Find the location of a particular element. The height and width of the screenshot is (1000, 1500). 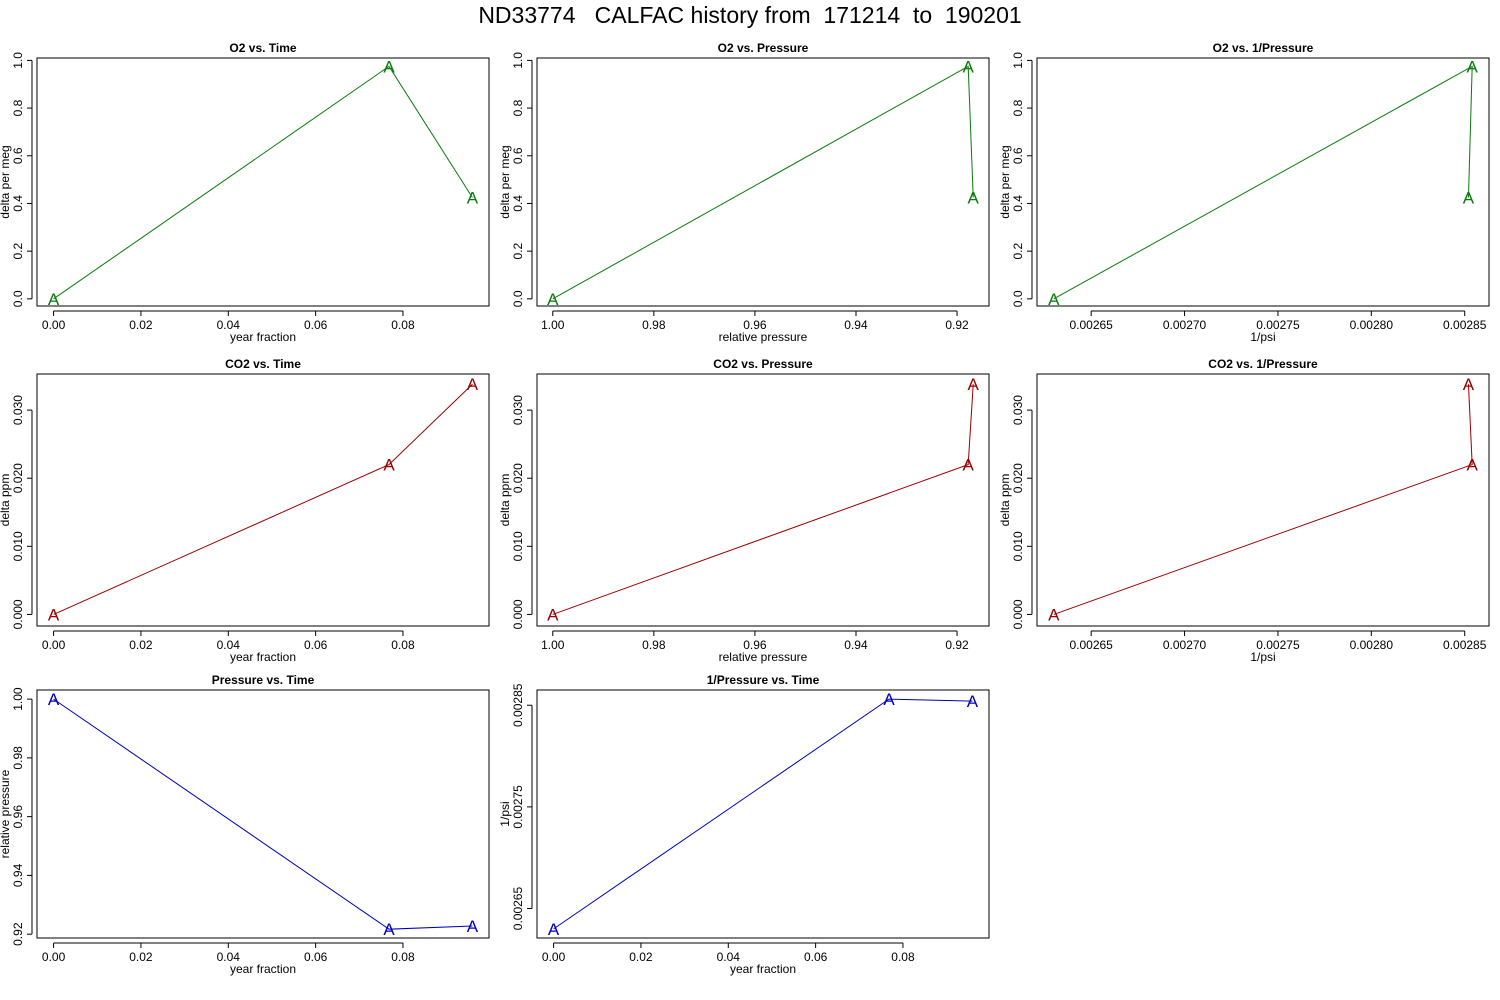

y-tick-label: 0.94 is located at coordinates (18, 875).